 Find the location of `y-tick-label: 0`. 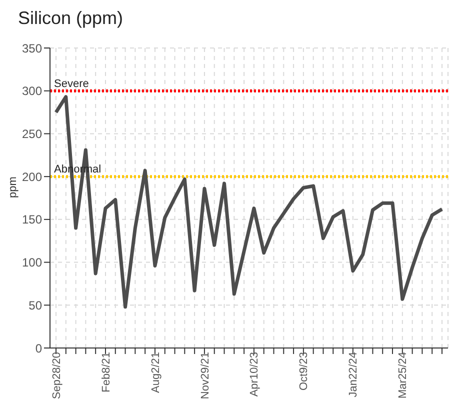

y-tick-label: 0 is located at coordinates (38, 348).